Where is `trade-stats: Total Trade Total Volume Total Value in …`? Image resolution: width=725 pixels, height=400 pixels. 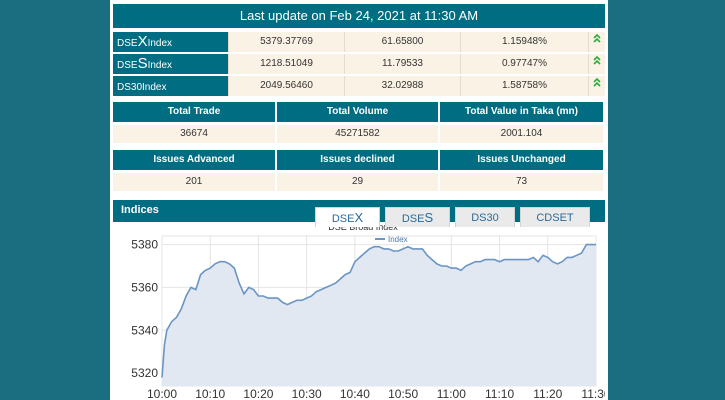 trade-stats: Total Trade Total Volume Total Value in … is located at coordinates (359, 122).